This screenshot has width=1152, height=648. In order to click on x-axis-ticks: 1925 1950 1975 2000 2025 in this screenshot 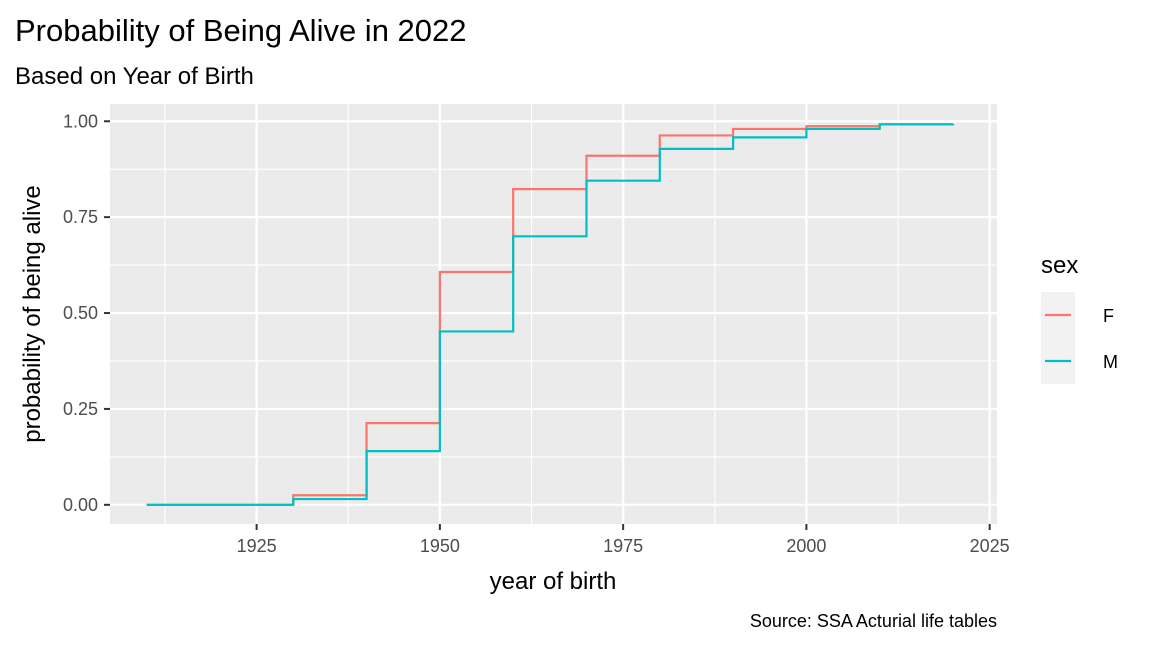, I will do `click(623, 540)`.